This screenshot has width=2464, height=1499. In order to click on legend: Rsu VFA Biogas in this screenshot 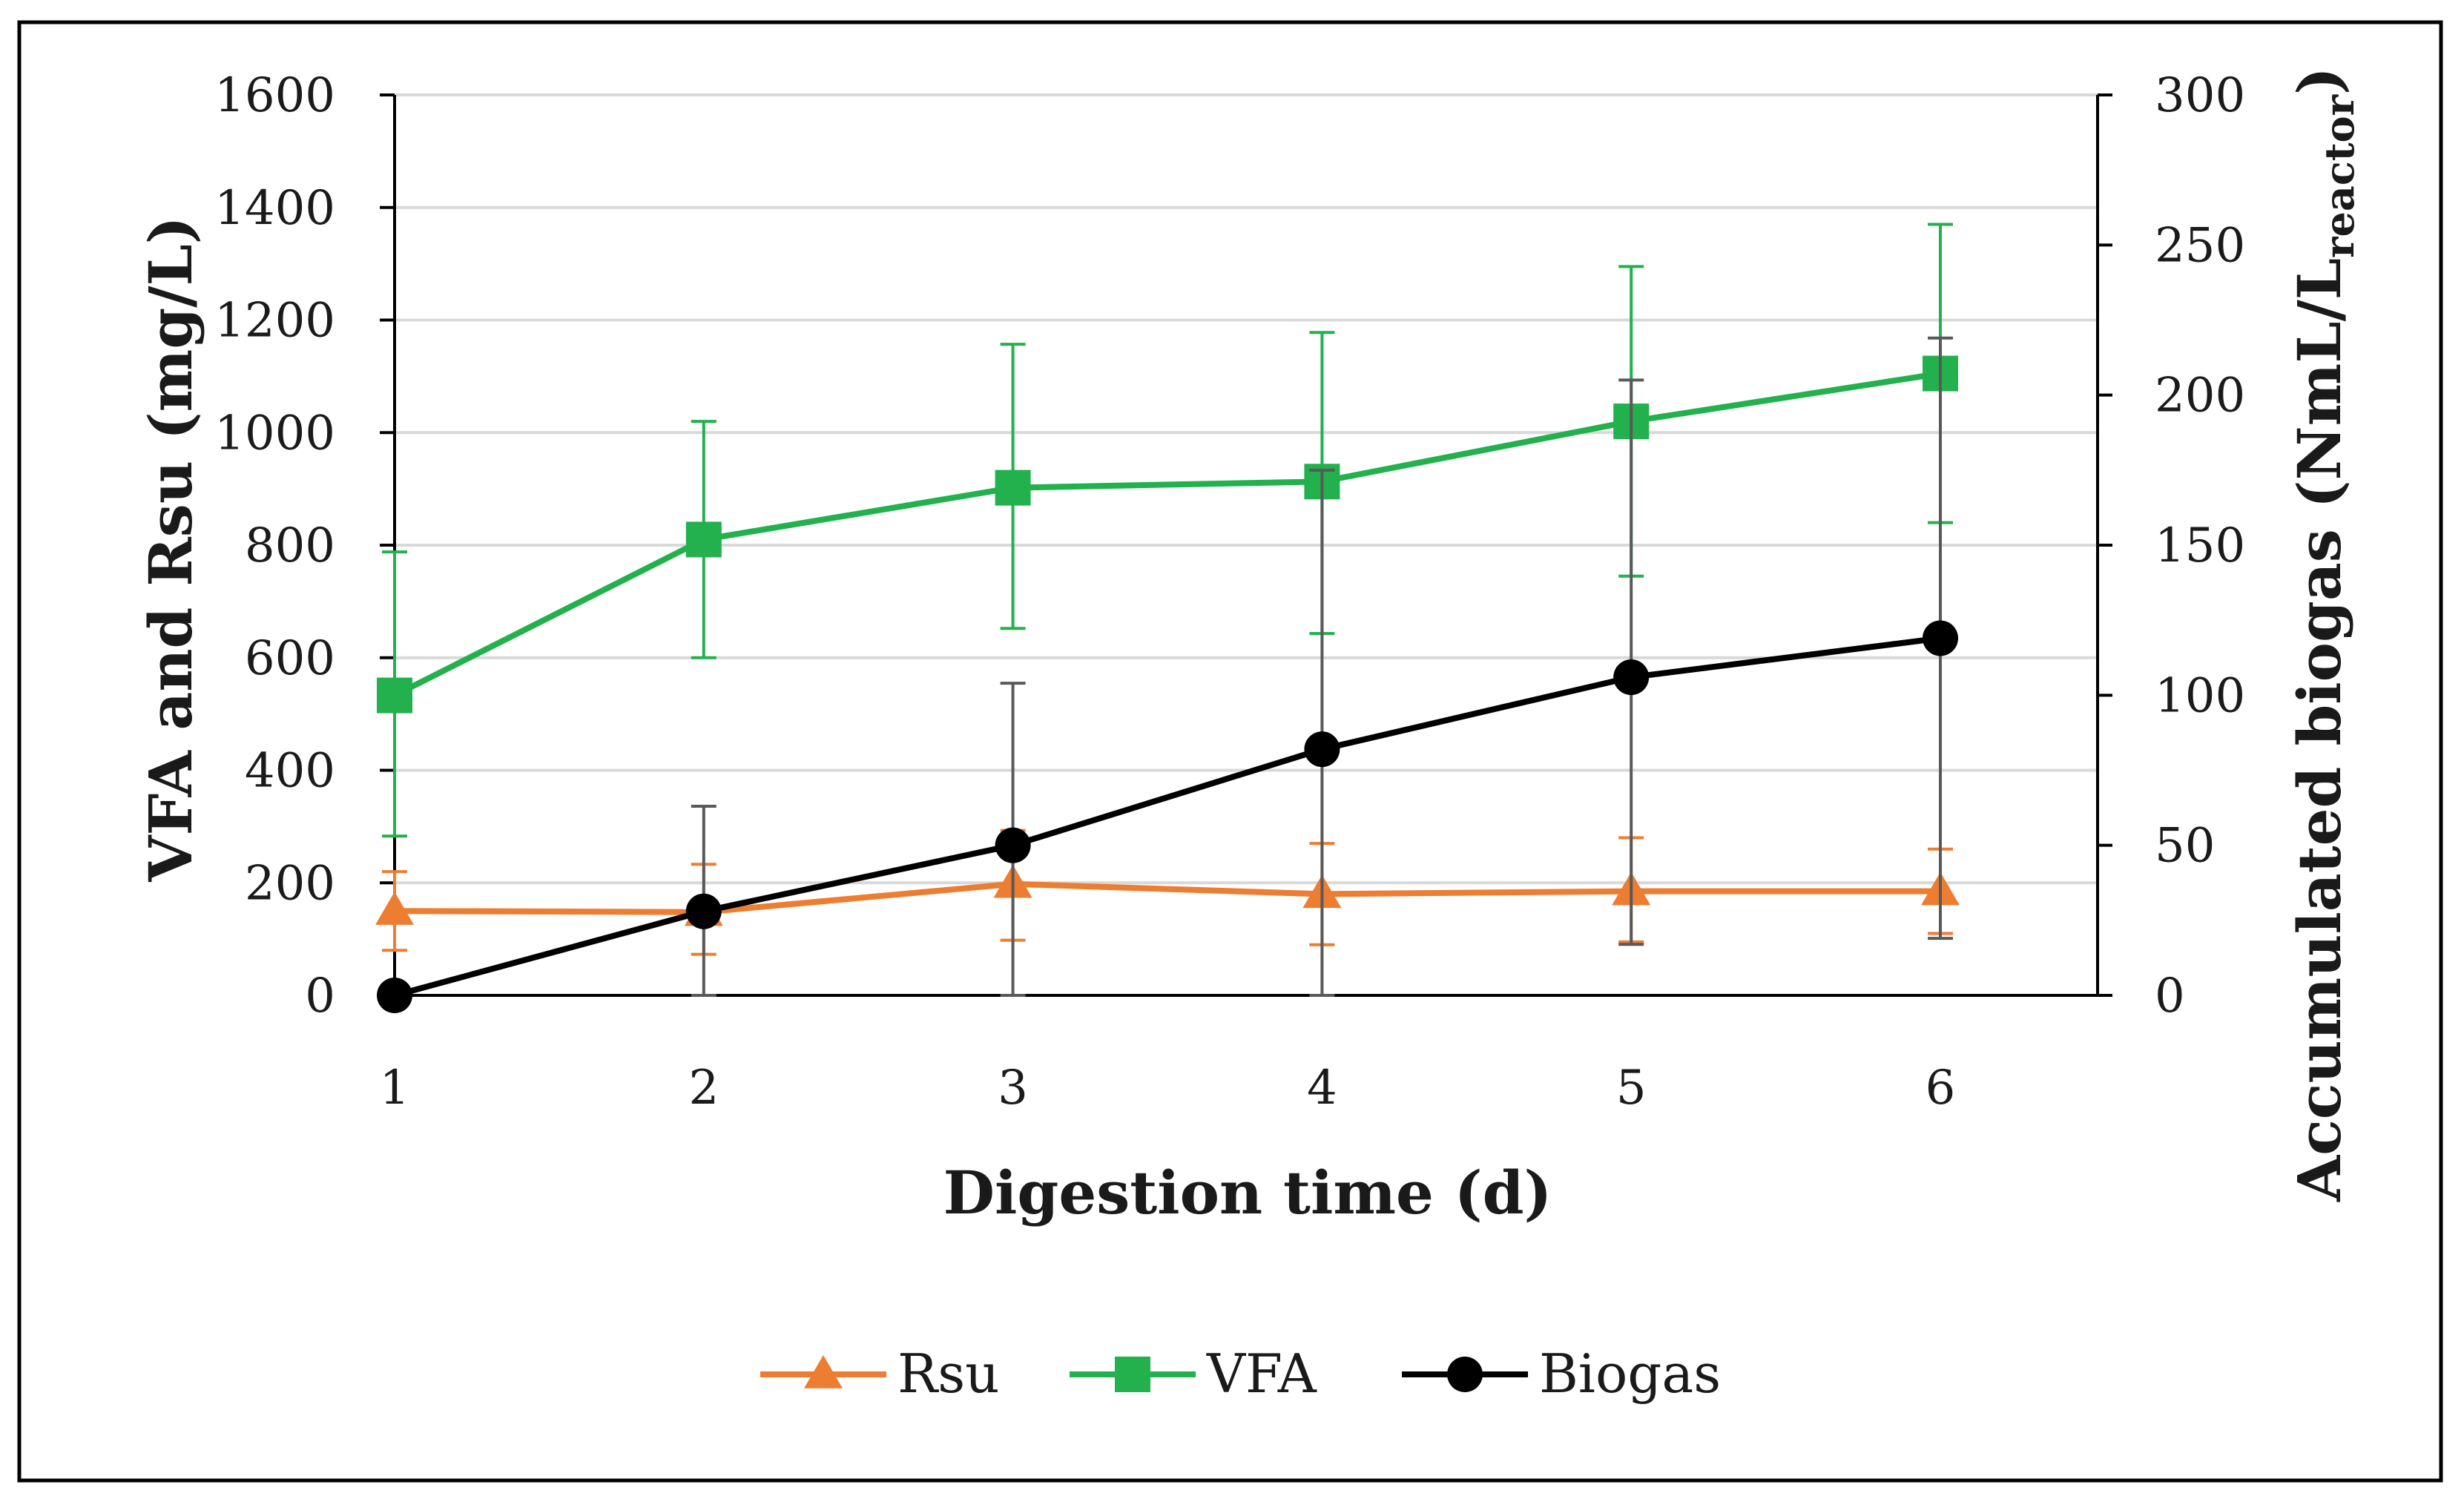, I will do `click(1241, 1373)`.